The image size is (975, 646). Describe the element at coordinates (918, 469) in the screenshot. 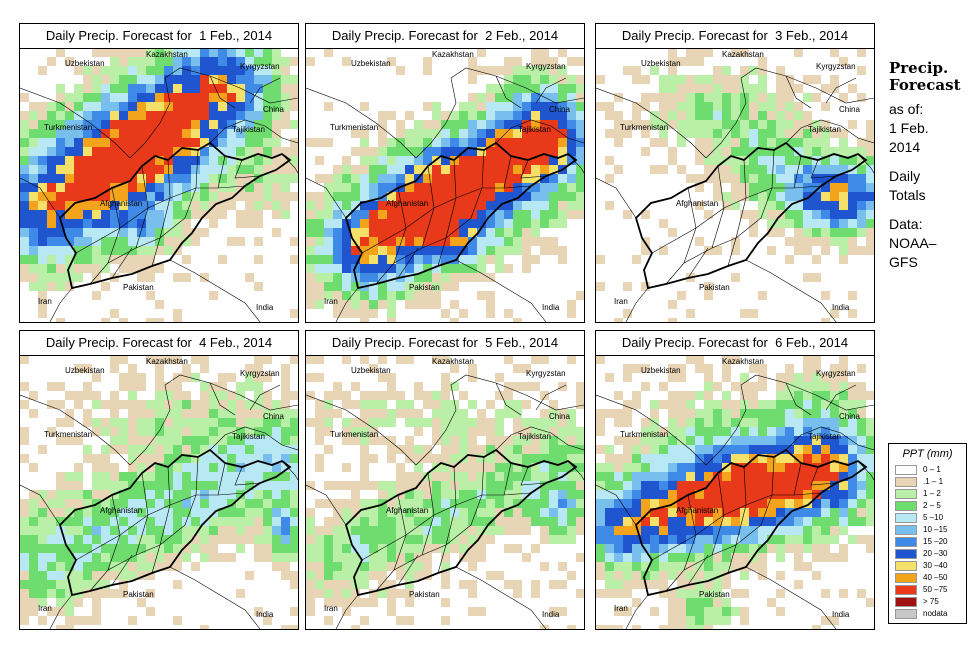

I see `legend-item: 0 – 1` at that location.